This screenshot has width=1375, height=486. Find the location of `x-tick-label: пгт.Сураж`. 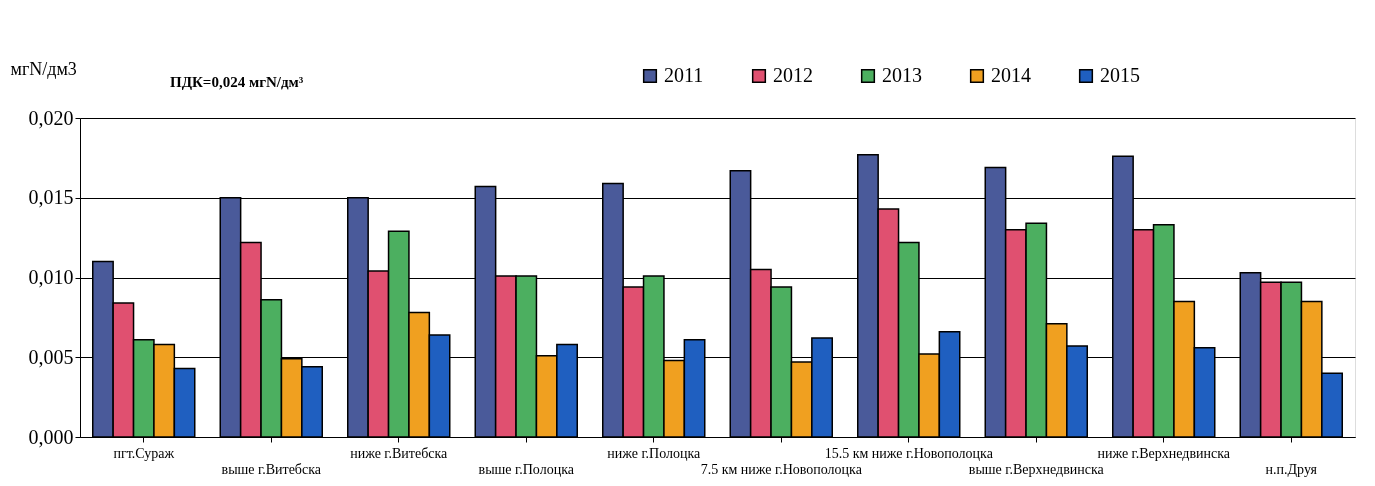

x-tick-label: пгт.Сураж is located at coordinates (144, 453).